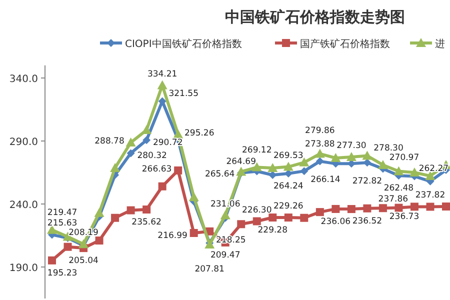 The width and height of the screenshot is (450, 300). What do you see at coordinates (183, 44) in the screenshot?
I see `legend-label: CIOPI中国铁矿石价格指数` at bounding box center [183, 44].